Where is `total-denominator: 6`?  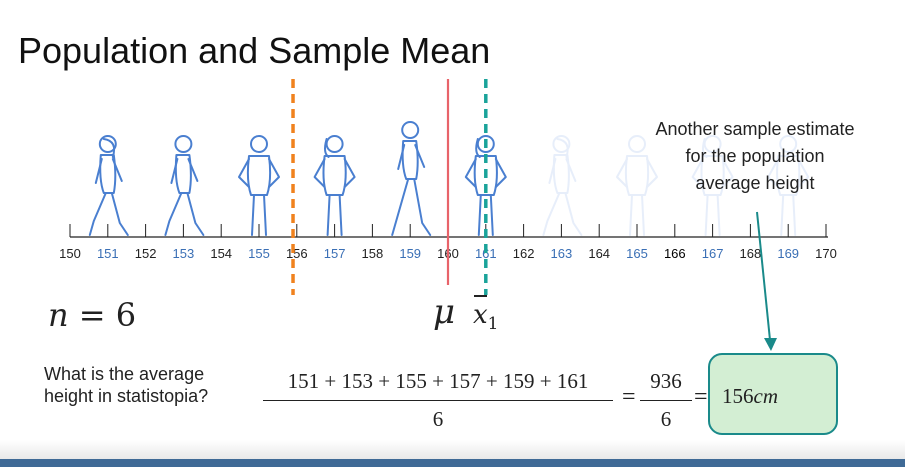 total-denominator: 6 is located at coordinates (666, 419).